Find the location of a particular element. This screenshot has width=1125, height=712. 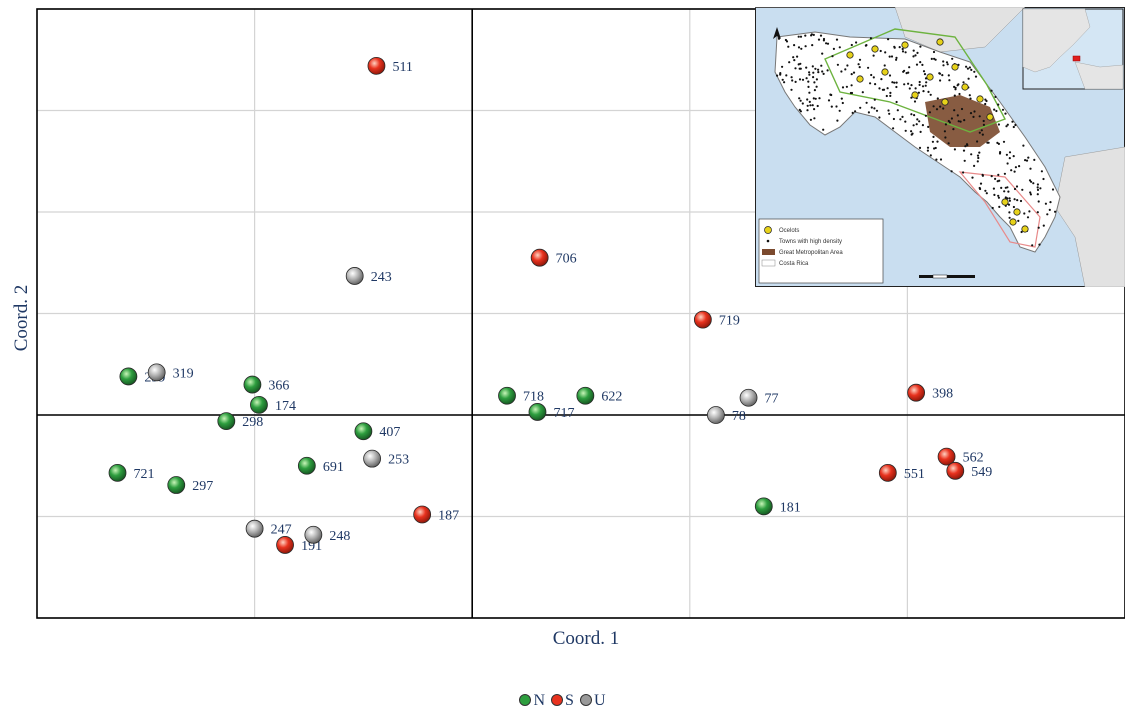

legend-label-S: S is located at coordinates (569, 700).